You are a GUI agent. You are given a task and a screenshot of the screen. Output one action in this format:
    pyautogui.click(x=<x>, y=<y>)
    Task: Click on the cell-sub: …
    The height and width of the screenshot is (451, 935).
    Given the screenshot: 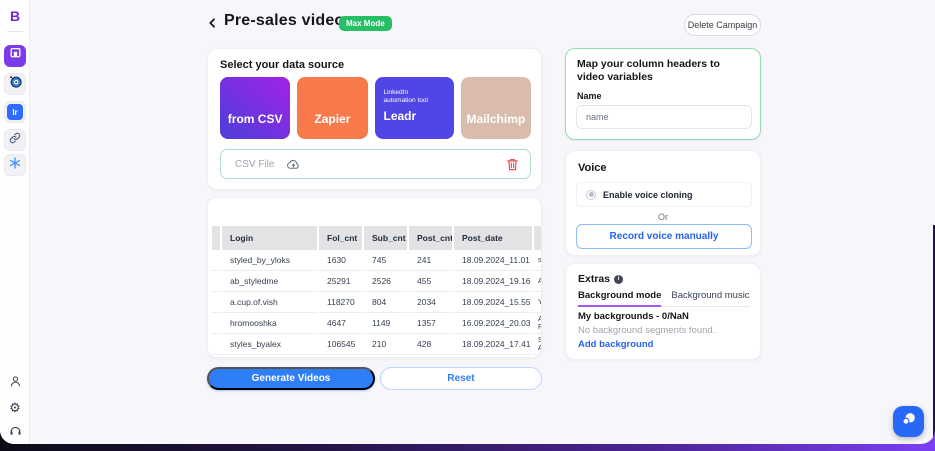 What is the action you would take?
    pyautogui.click(x=385, y=356)
    